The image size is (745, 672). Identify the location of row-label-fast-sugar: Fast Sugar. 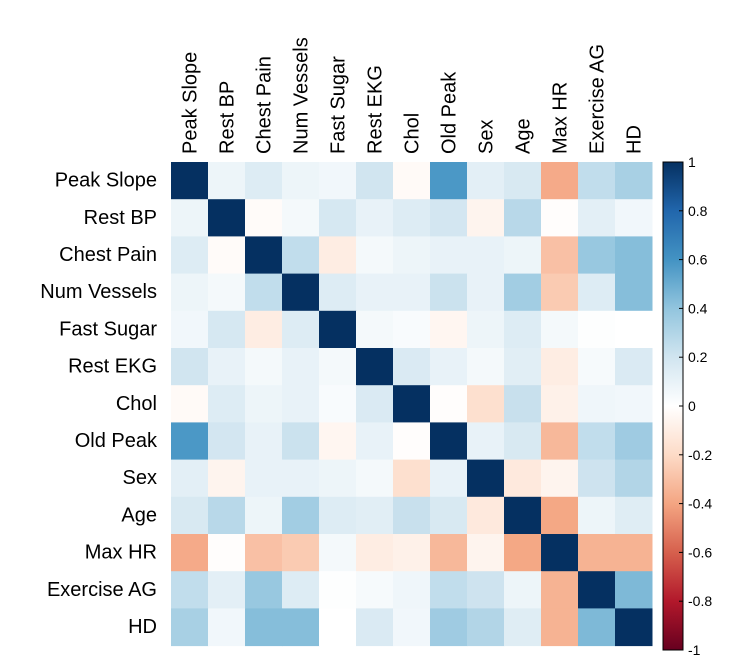
(108, 329).